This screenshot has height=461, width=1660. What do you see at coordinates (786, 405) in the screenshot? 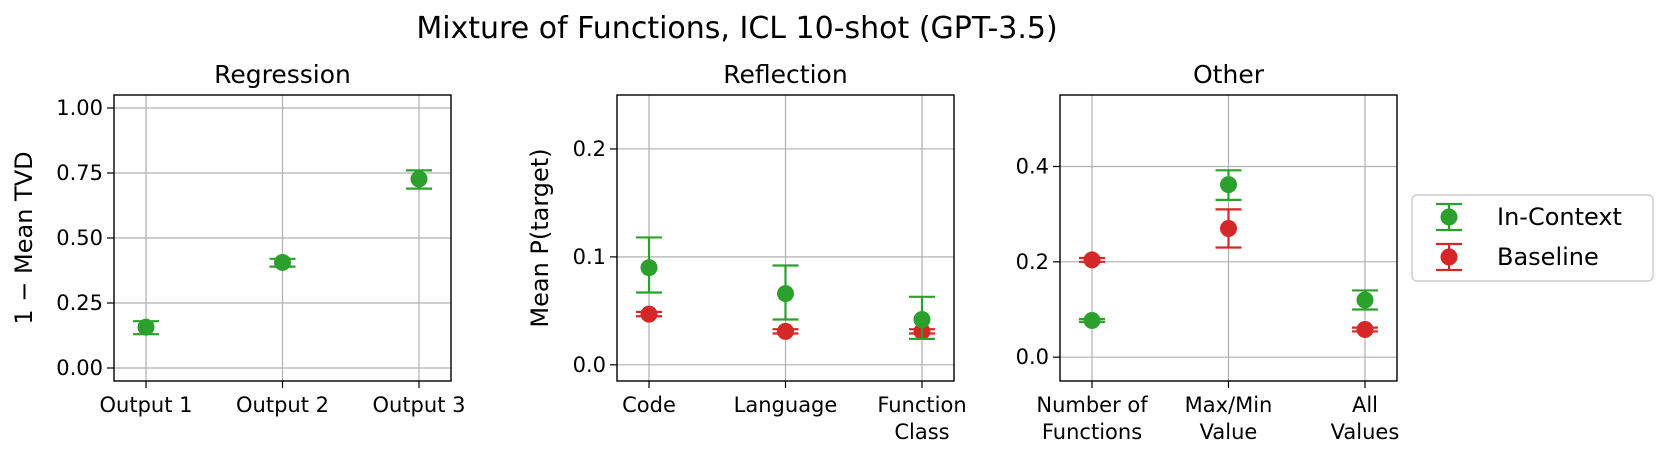
I see `x-tick-label: Language` at bounding box center [786, 405].